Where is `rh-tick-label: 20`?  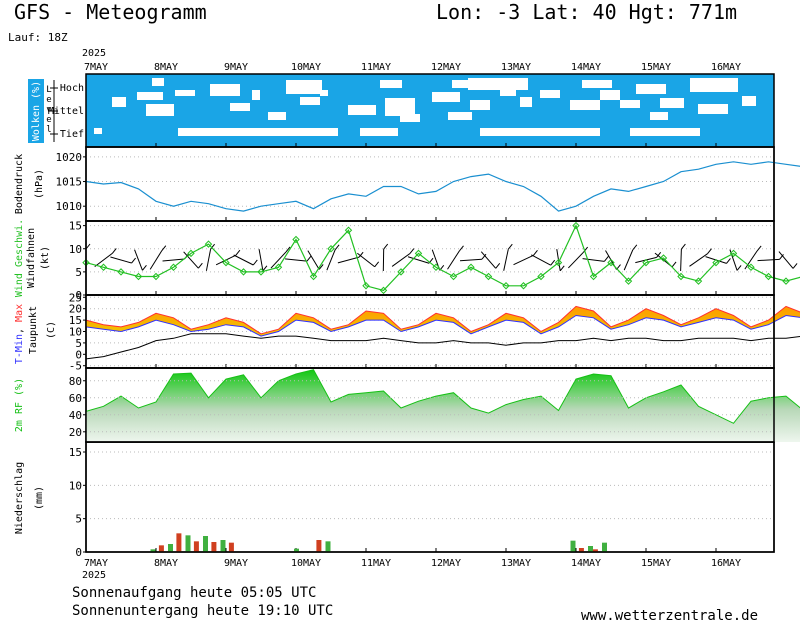
rh-tick-label: 20 is located at coordinates (75, 432).